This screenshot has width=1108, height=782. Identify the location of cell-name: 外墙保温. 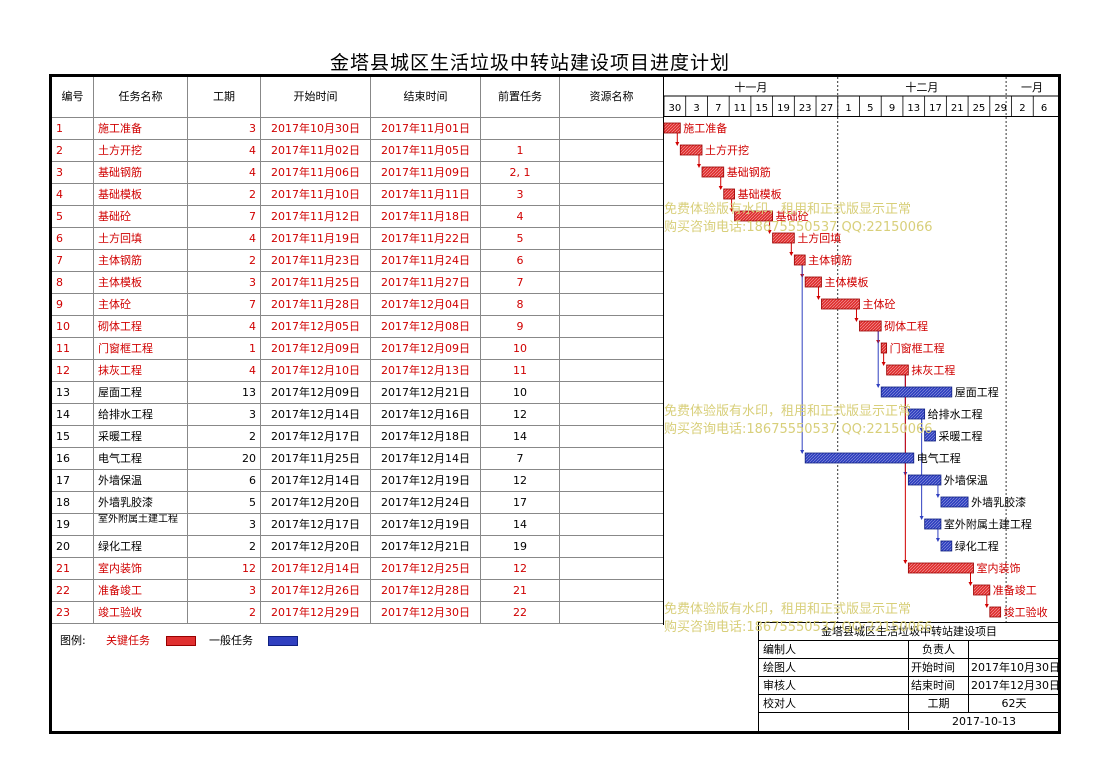
(141, 480).